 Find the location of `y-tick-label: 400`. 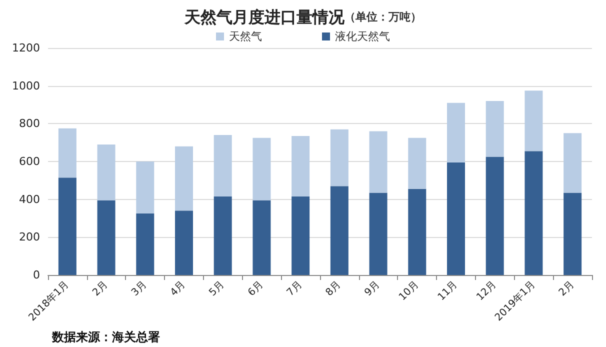

y-tick-label: 400 is located at coordinates (29, 199).